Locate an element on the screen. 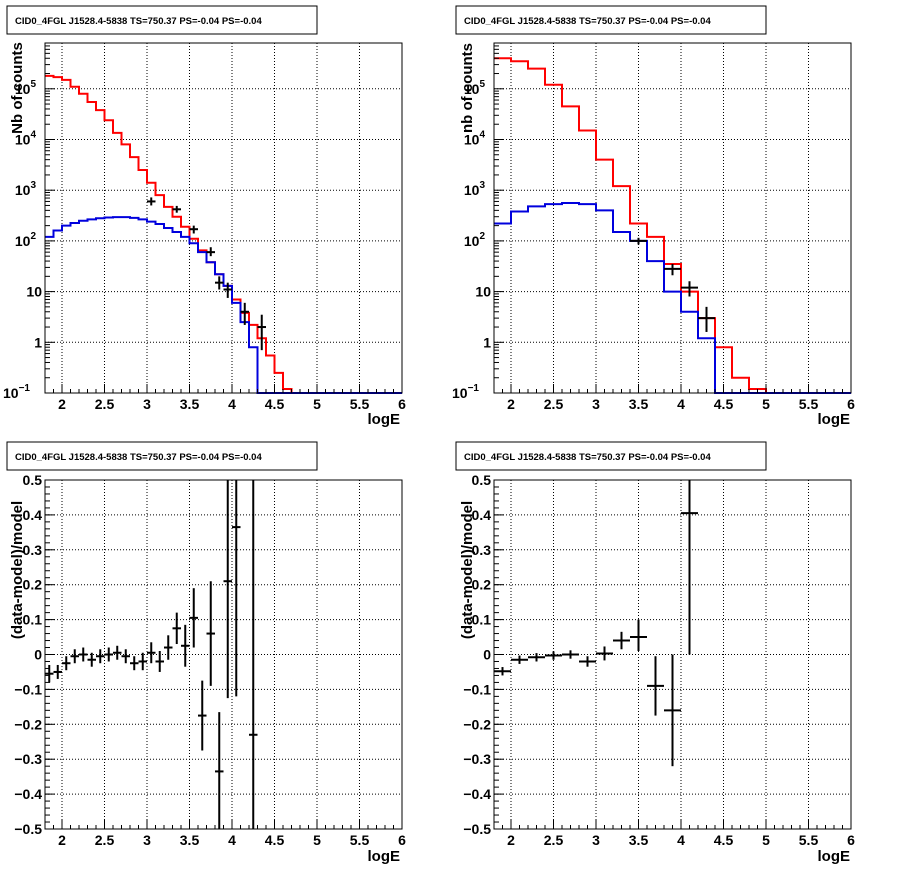 Image resolution: width=898 pixels, height=875 pixels. x-tick-label: 3.5 is located at coordinates (639, 404).